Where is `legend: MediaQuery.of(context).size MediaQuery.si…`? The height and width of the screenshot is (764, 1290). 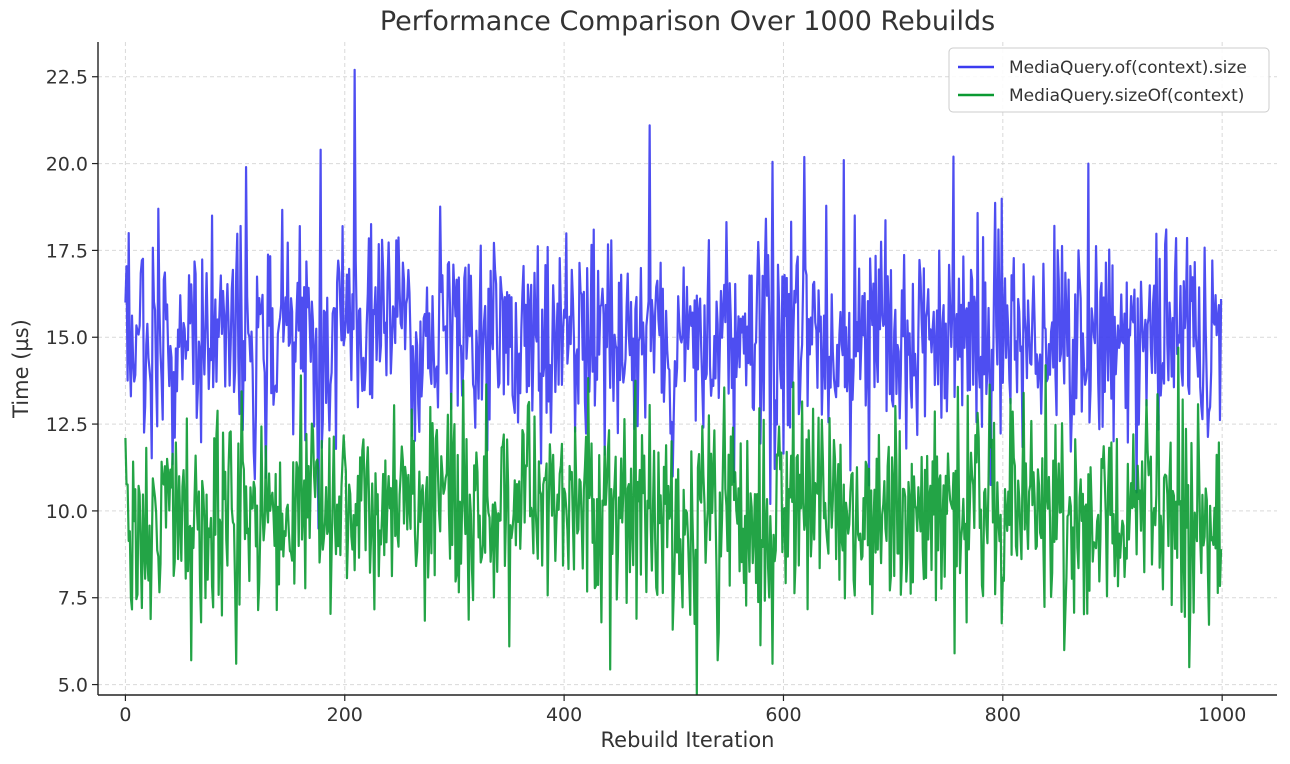 legend: MediaQuery.of(context).size MediaQuery.si… is located at coordinates (1109, 80).